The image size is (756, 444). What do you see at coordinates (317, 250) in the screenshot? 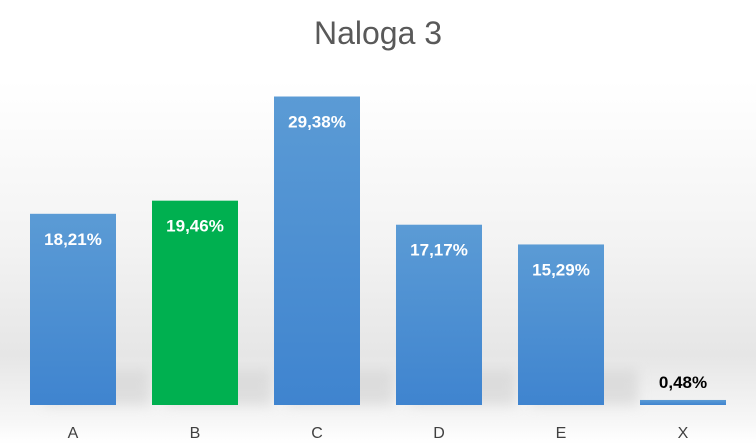
I see `bar-c` at bounding box center [317, 250].